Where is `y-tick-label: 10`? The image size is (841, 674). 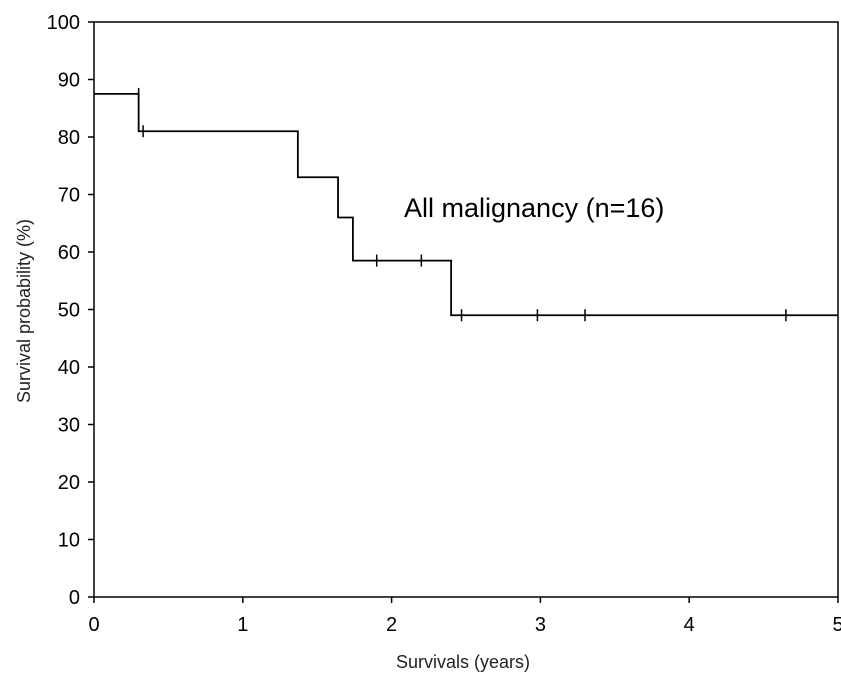 y-tick-label: 10 is located at coordinates (69, 541).